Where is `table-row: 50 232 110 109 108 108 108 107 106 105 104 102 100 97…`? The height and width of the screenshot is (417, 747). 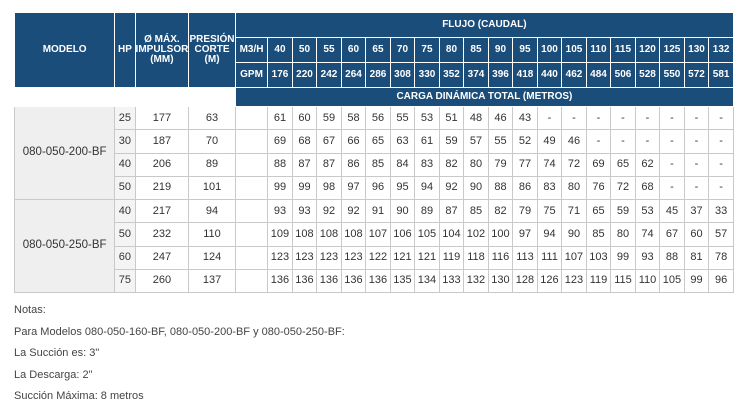
table-row: 50 232 110 109 108 108 108 107 106 105 104 102 100 97… is located at coordinates (374, 234).